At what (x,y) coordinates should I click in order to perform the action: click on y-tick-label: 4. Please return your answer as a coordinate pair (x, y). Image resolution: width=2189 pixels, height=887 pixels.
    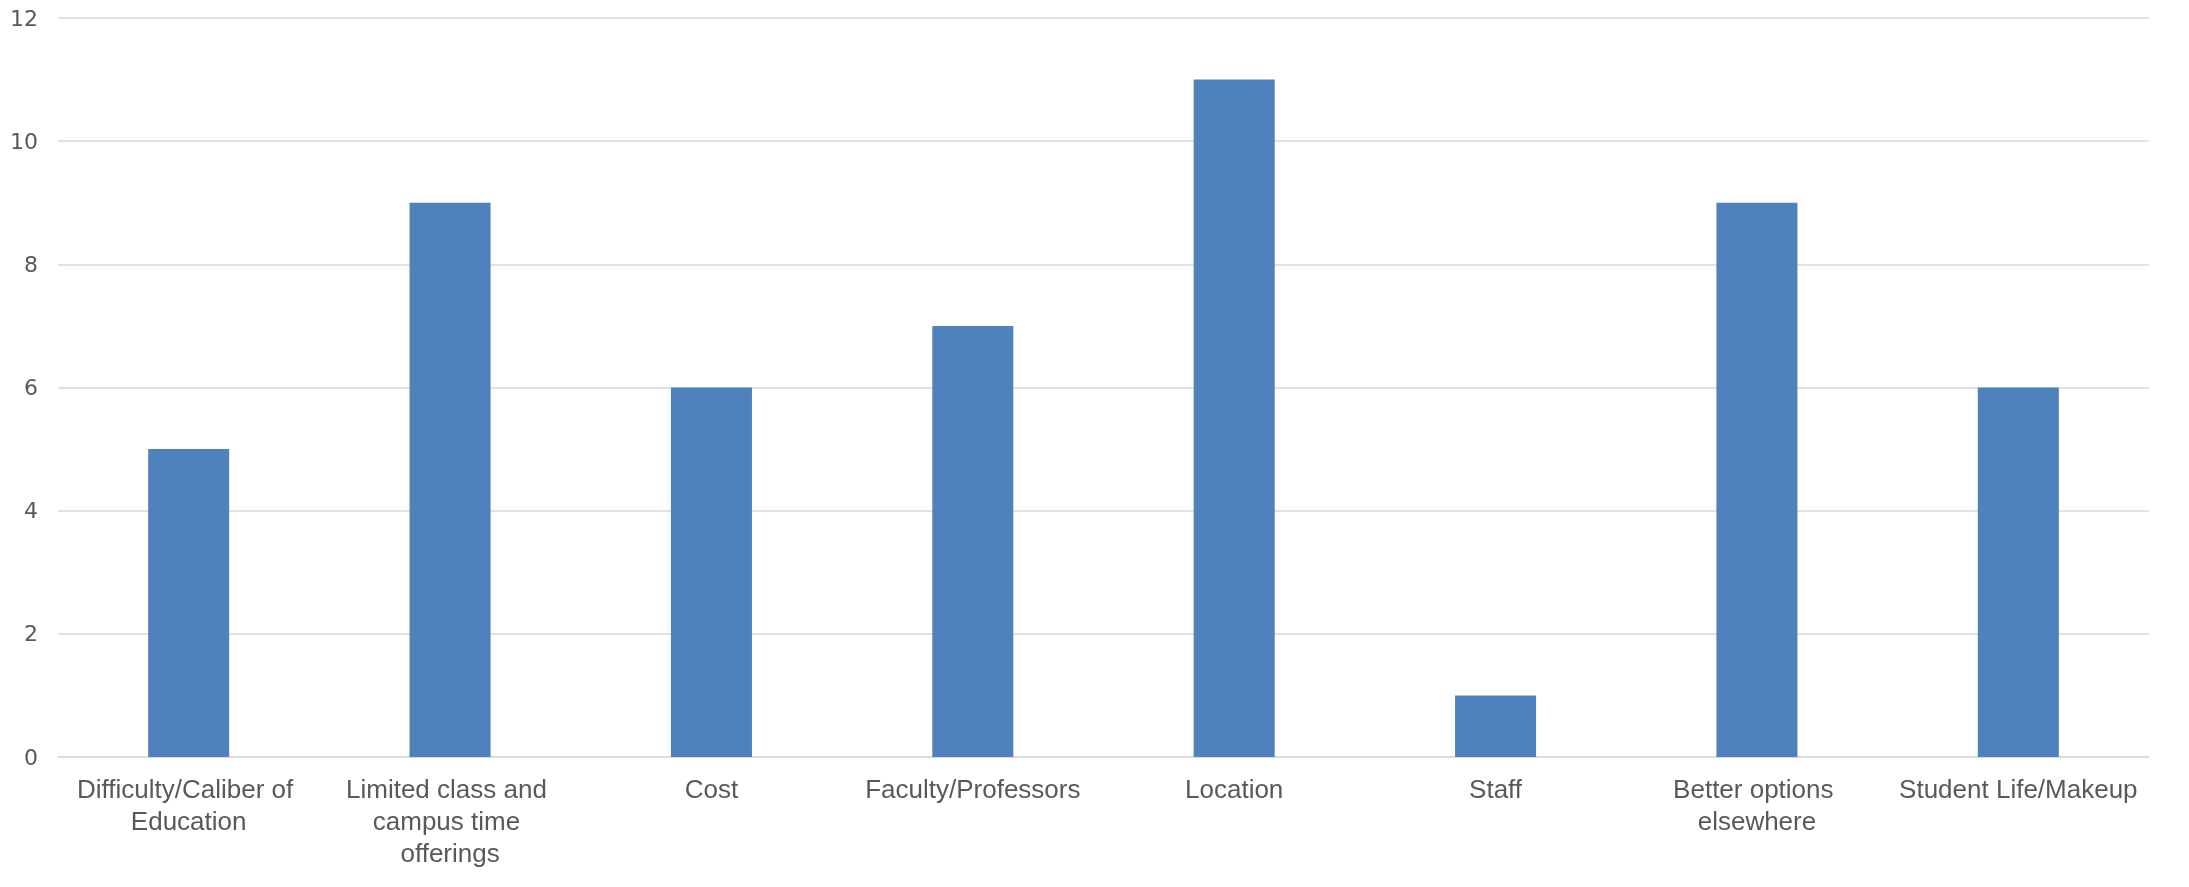
    Looking at the image, I should click on (31, 511).